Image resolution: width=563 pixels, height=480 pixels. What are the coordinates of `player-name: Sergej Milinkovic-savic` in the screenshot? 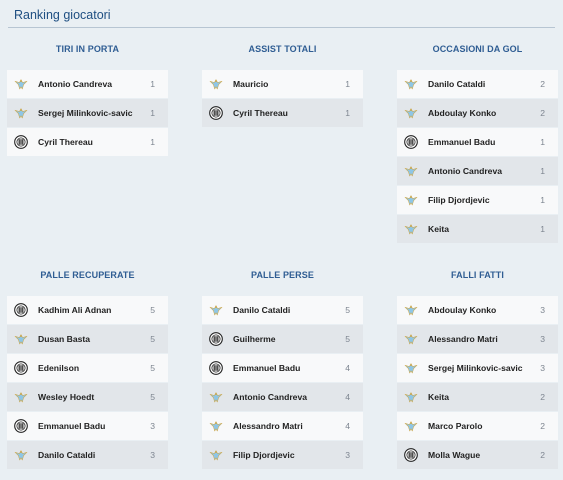 It's located at (85, 113).